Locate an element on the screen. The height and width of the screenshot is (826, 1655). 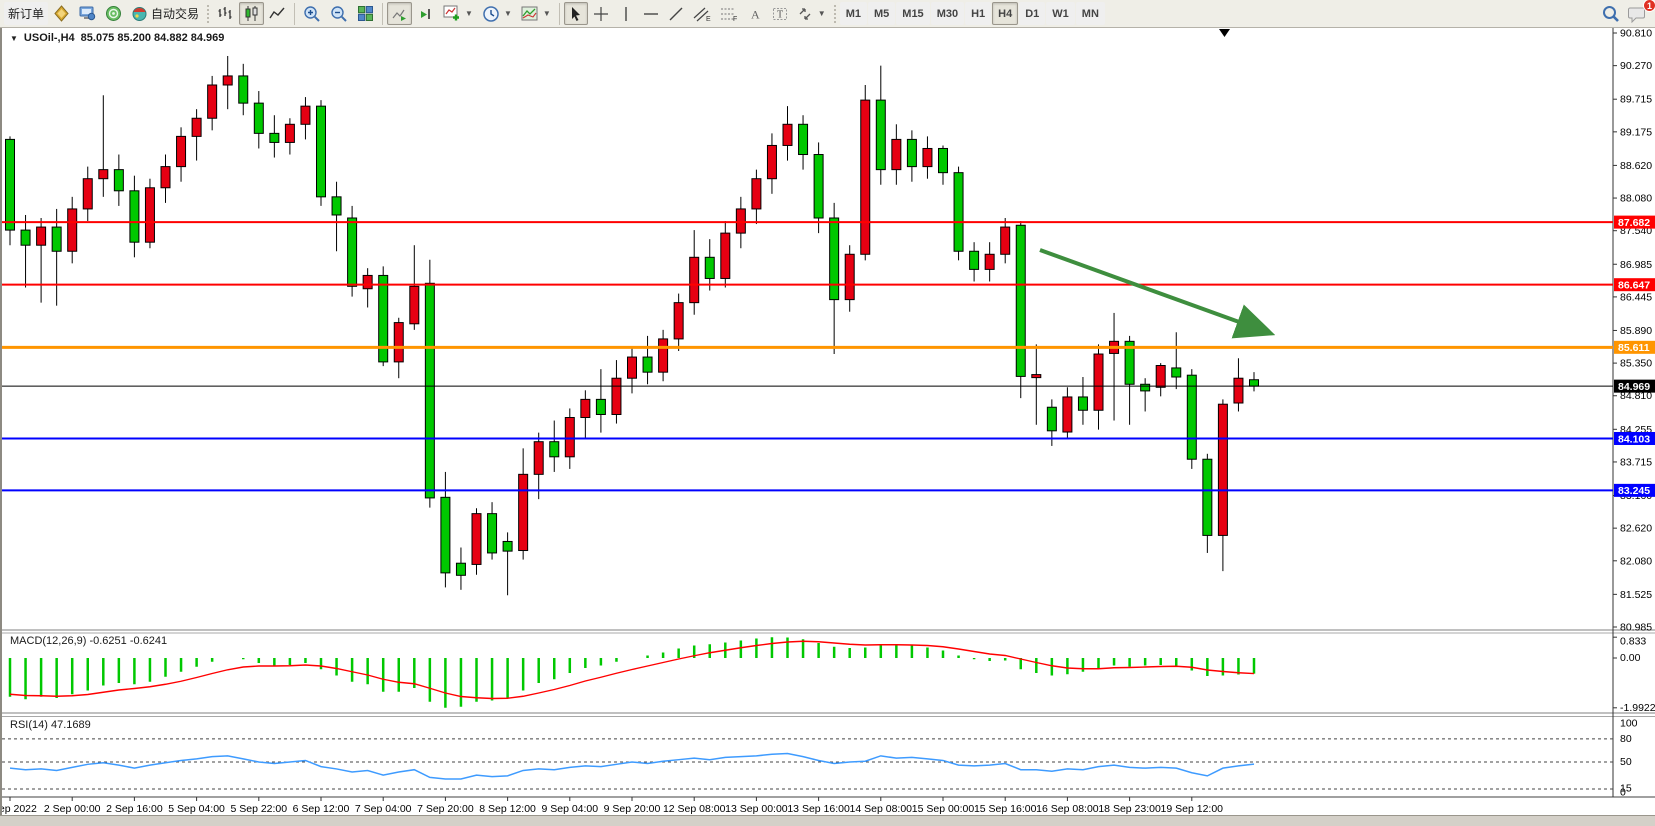
vertical-line-button is located at coordinates (626, 13).